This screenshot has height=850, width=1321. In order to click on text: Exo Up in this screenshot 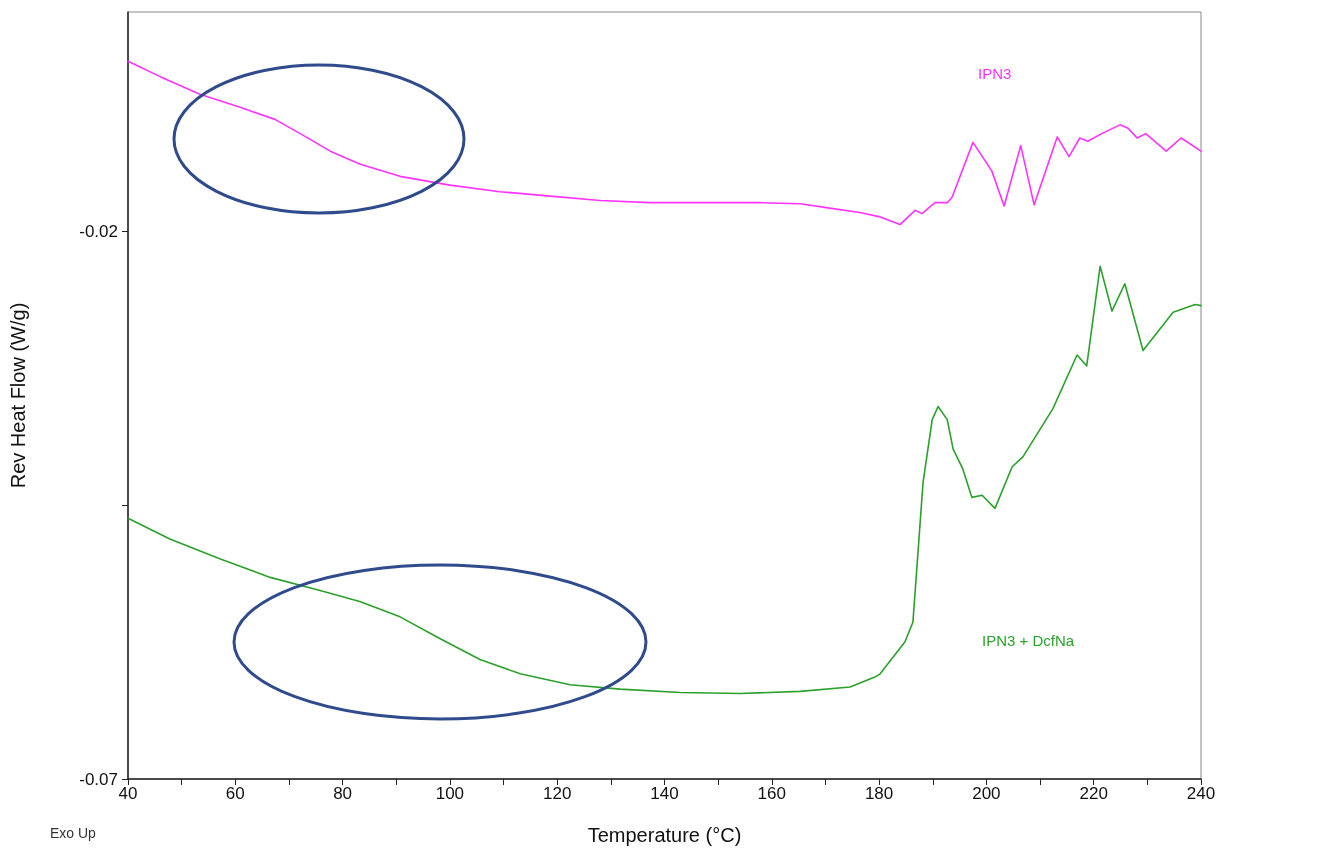, I will do `click(73, 833)`.